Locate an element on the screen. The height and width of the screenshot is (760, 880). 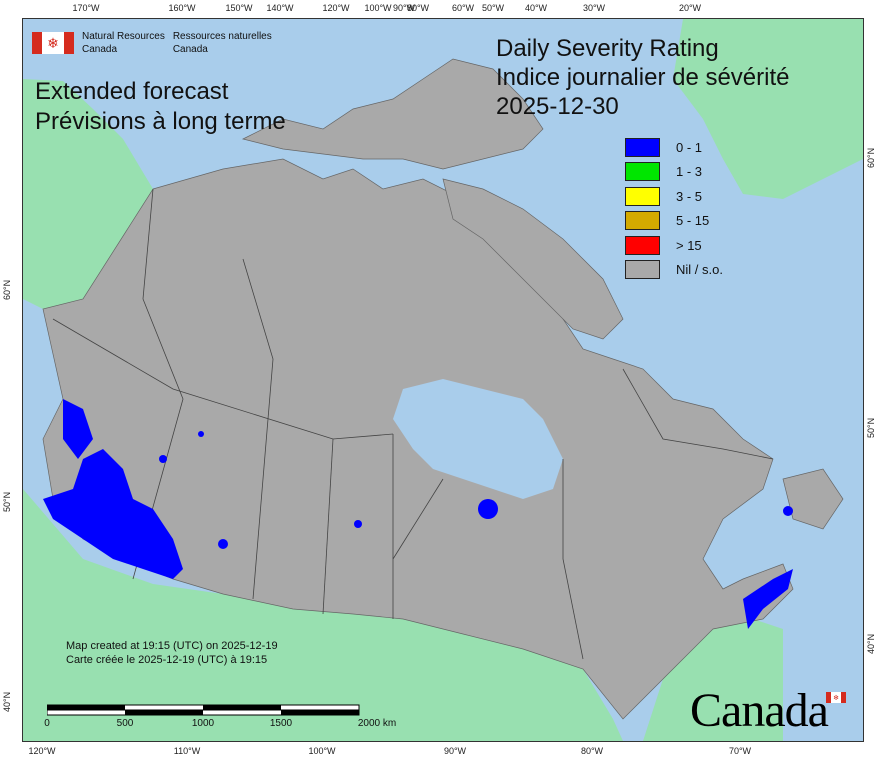
ontario-region is located at coordinates (488, 509).